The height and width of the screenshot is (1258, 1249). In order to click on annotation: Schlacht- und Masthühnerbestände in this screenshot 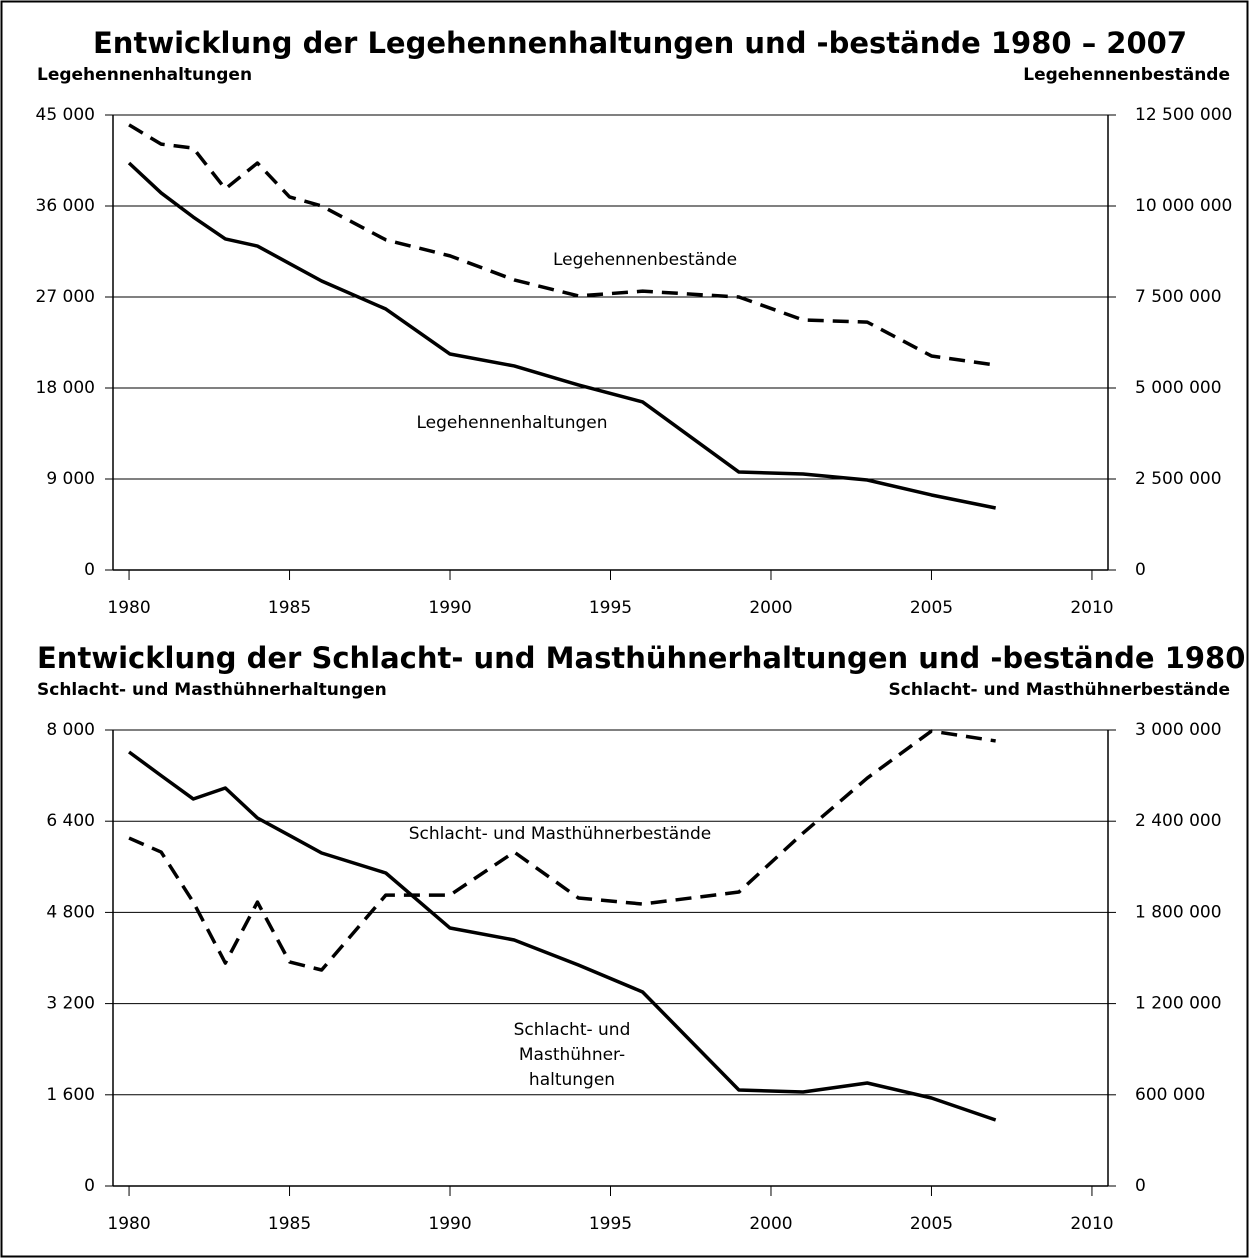, I will do `click(560, 834)`.